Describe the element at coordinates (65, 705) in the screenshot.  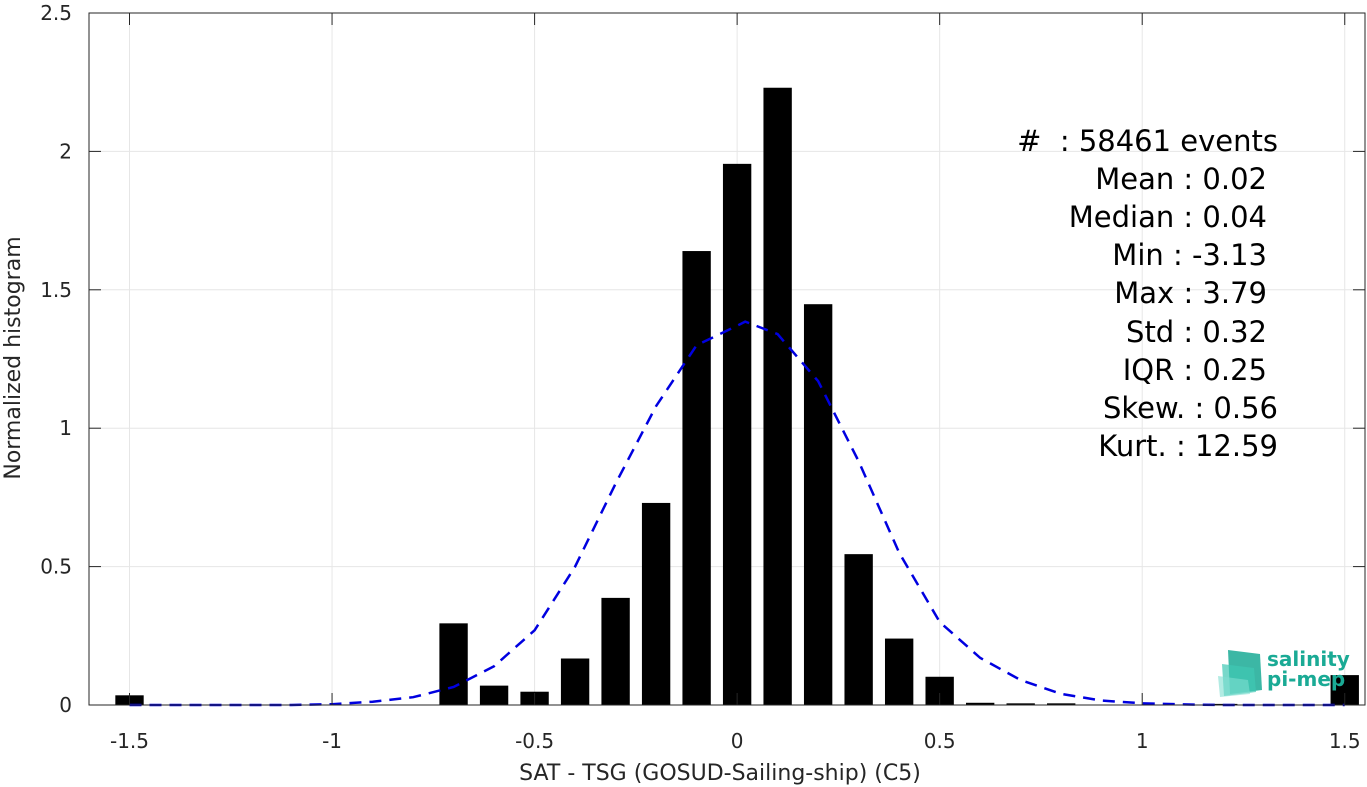
I see `y-tick-label: 0` at that location.